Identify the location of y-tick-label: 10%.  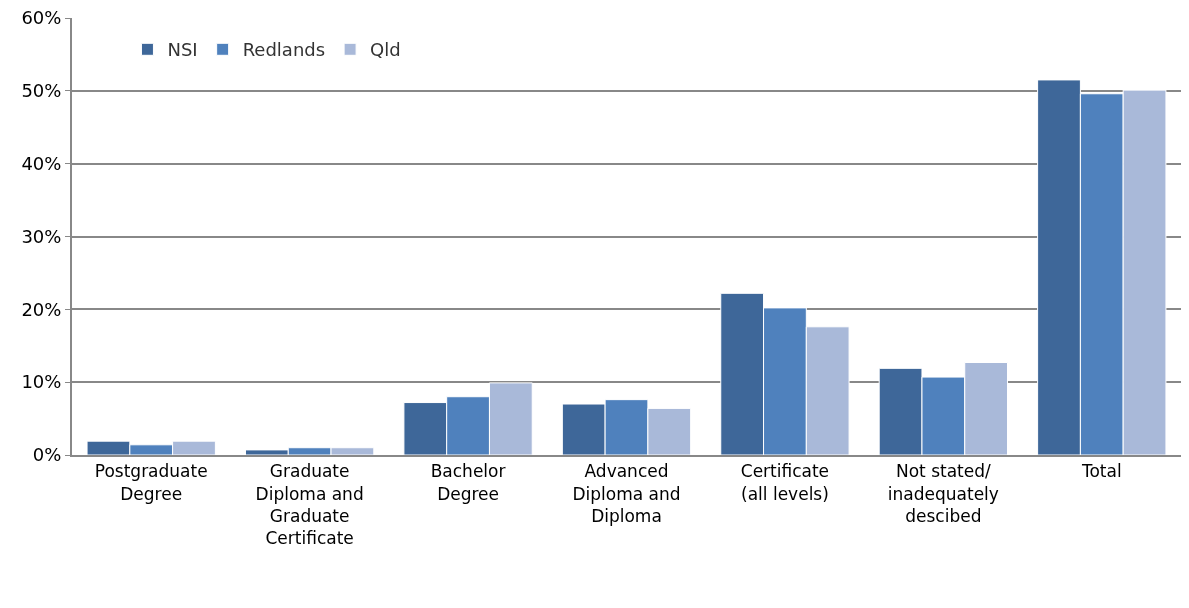
(41, 382).